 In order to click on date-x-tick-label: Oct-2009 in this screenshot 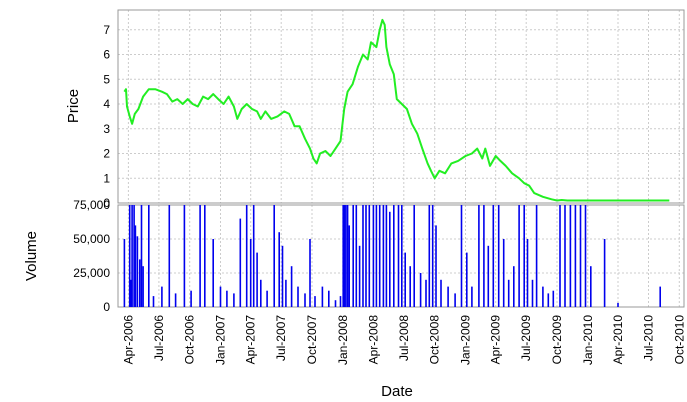, I will do `click(557, 340)`.